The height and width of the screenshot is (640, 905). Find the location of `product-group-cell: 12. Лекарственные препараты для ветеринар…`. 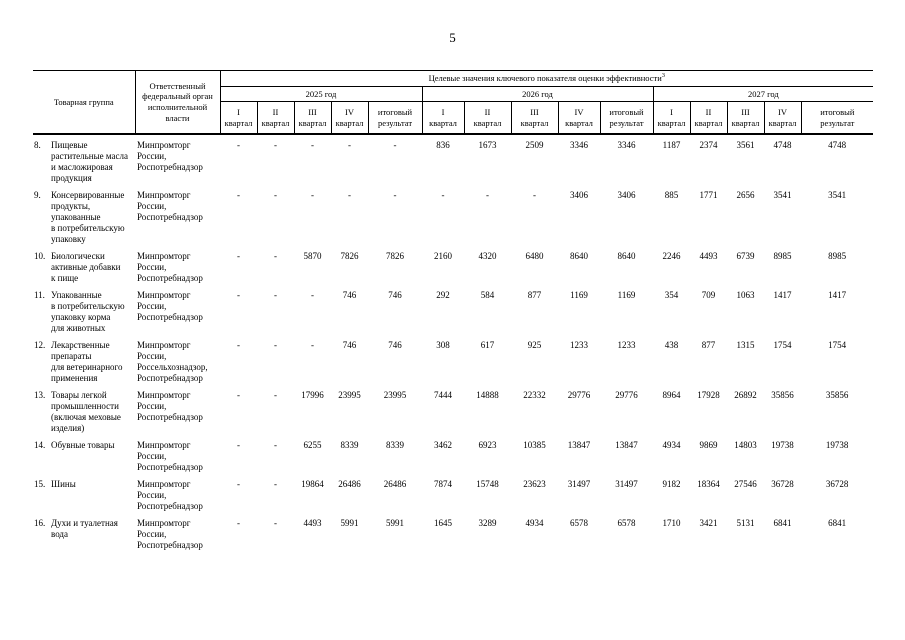

product-group-cell: 12. Лекарственные препараты для ветеринар… is located at coordinates (84, 365).